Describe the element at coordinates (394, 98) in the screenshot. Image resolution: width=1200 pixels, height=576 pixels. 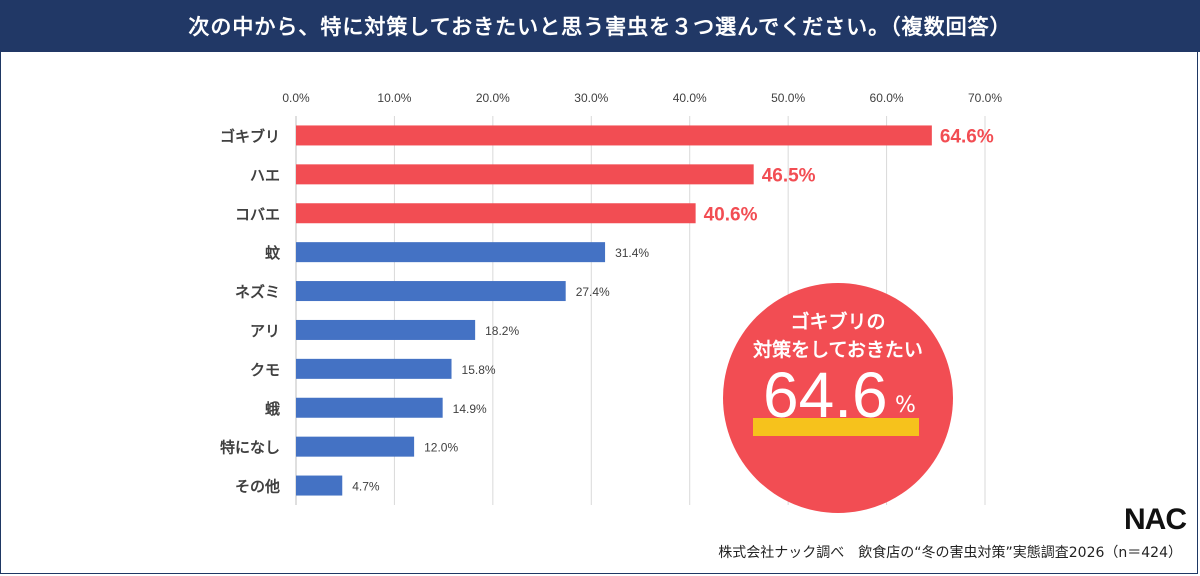
I see `x-tick-label: 10.0%` at that location.